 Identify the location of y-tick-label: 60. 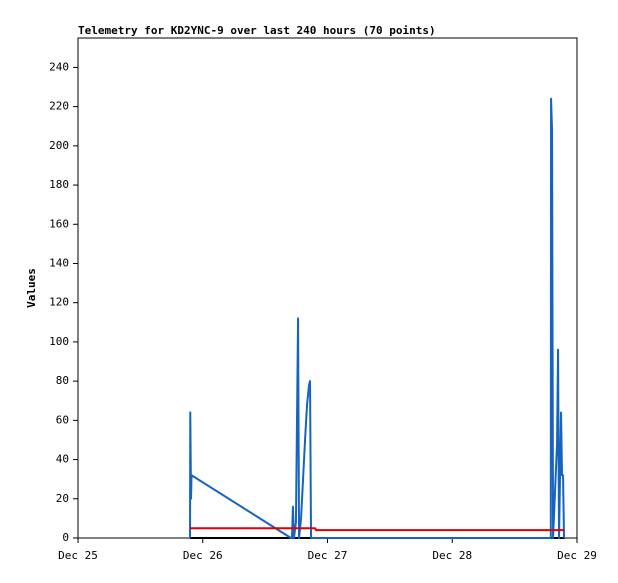
(62, 419).